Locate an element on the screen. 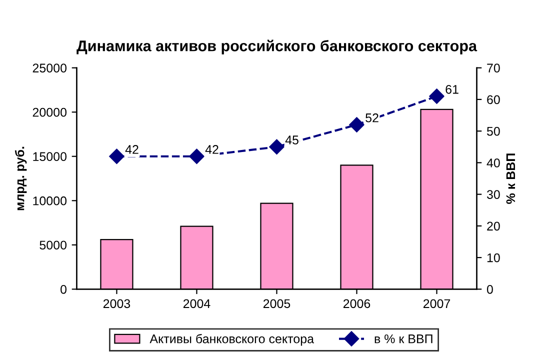  data-label: 45 is located at coordinates (291, 140).